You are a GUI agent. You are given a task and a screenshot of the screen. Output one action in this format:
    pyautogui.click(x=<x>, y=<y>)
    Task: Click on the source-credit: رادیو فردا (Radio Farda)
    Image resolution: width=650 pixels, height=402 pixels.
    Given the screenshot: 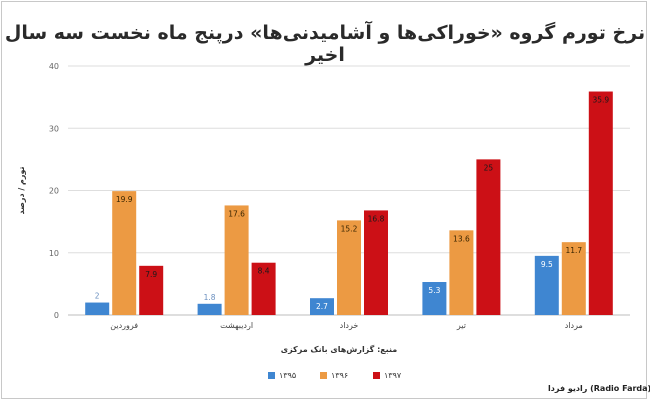 What is the action you would take?
    pyautogui.click(x=599, y=388)
    